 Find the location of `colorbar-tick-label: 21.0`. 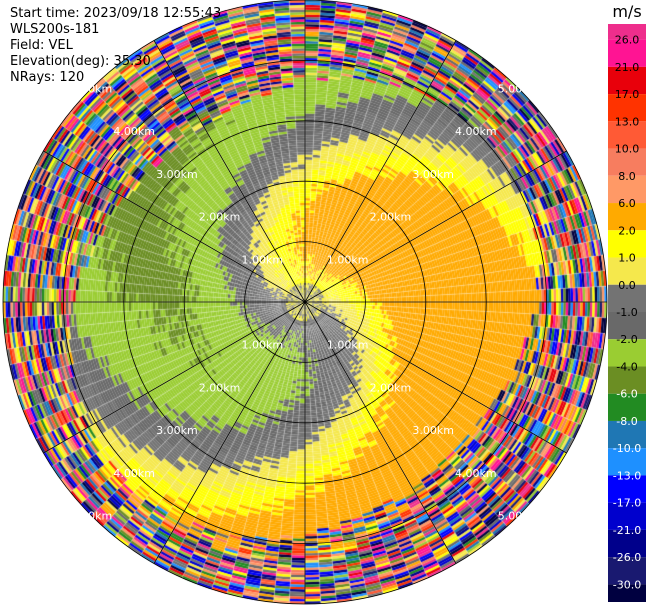

colorbar-tick-label: 21.0 is located at coordinates (627, 67).